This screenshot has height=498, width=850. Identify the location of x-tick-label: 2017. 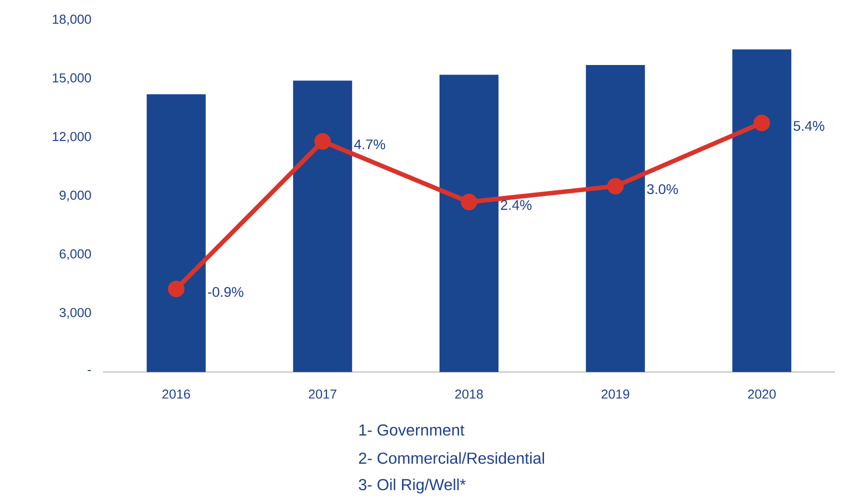
(322, 394).